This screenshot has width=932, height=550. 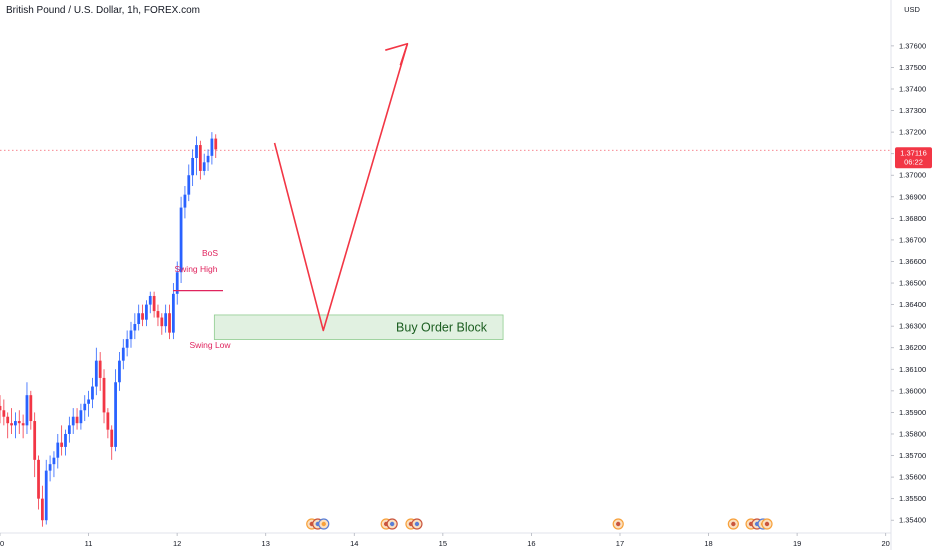 I want to click on x-tick-label: 18, so click(x=708, y=543).